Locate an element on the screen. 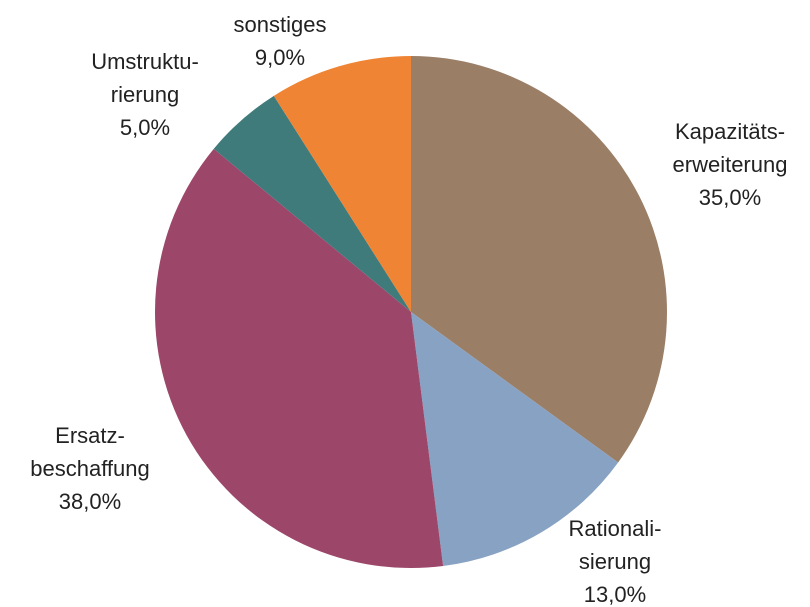  slice-label: Kapazitäts- is located at coordinates (730, 131).